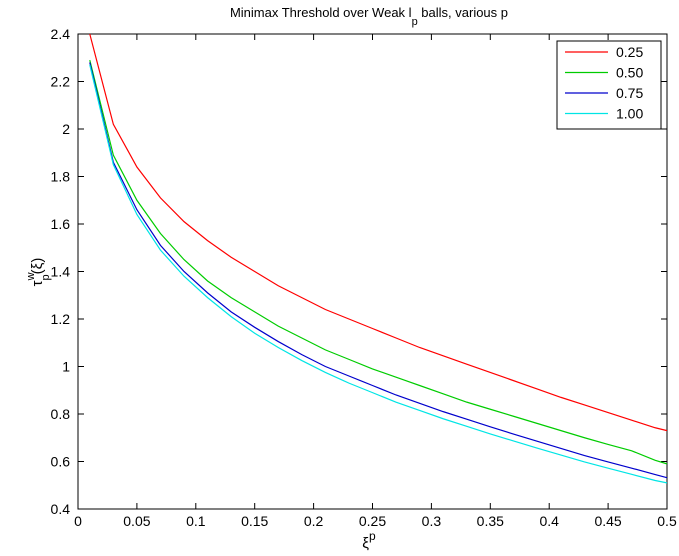 The width and height of the screenshot is (679, 556). What do you see at coordinates (61, 462) in the screenshot?
I see `y-tick-label: 0.6` at bounding box center [61, 462].